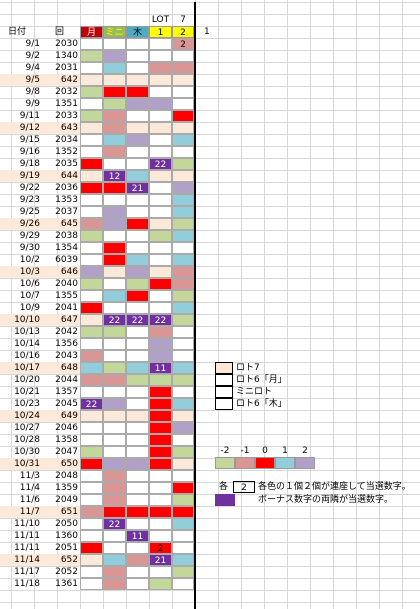  Describe the element at coordinates (66, 212) in the screenshot. I see `no-cell: 2037` at that location.